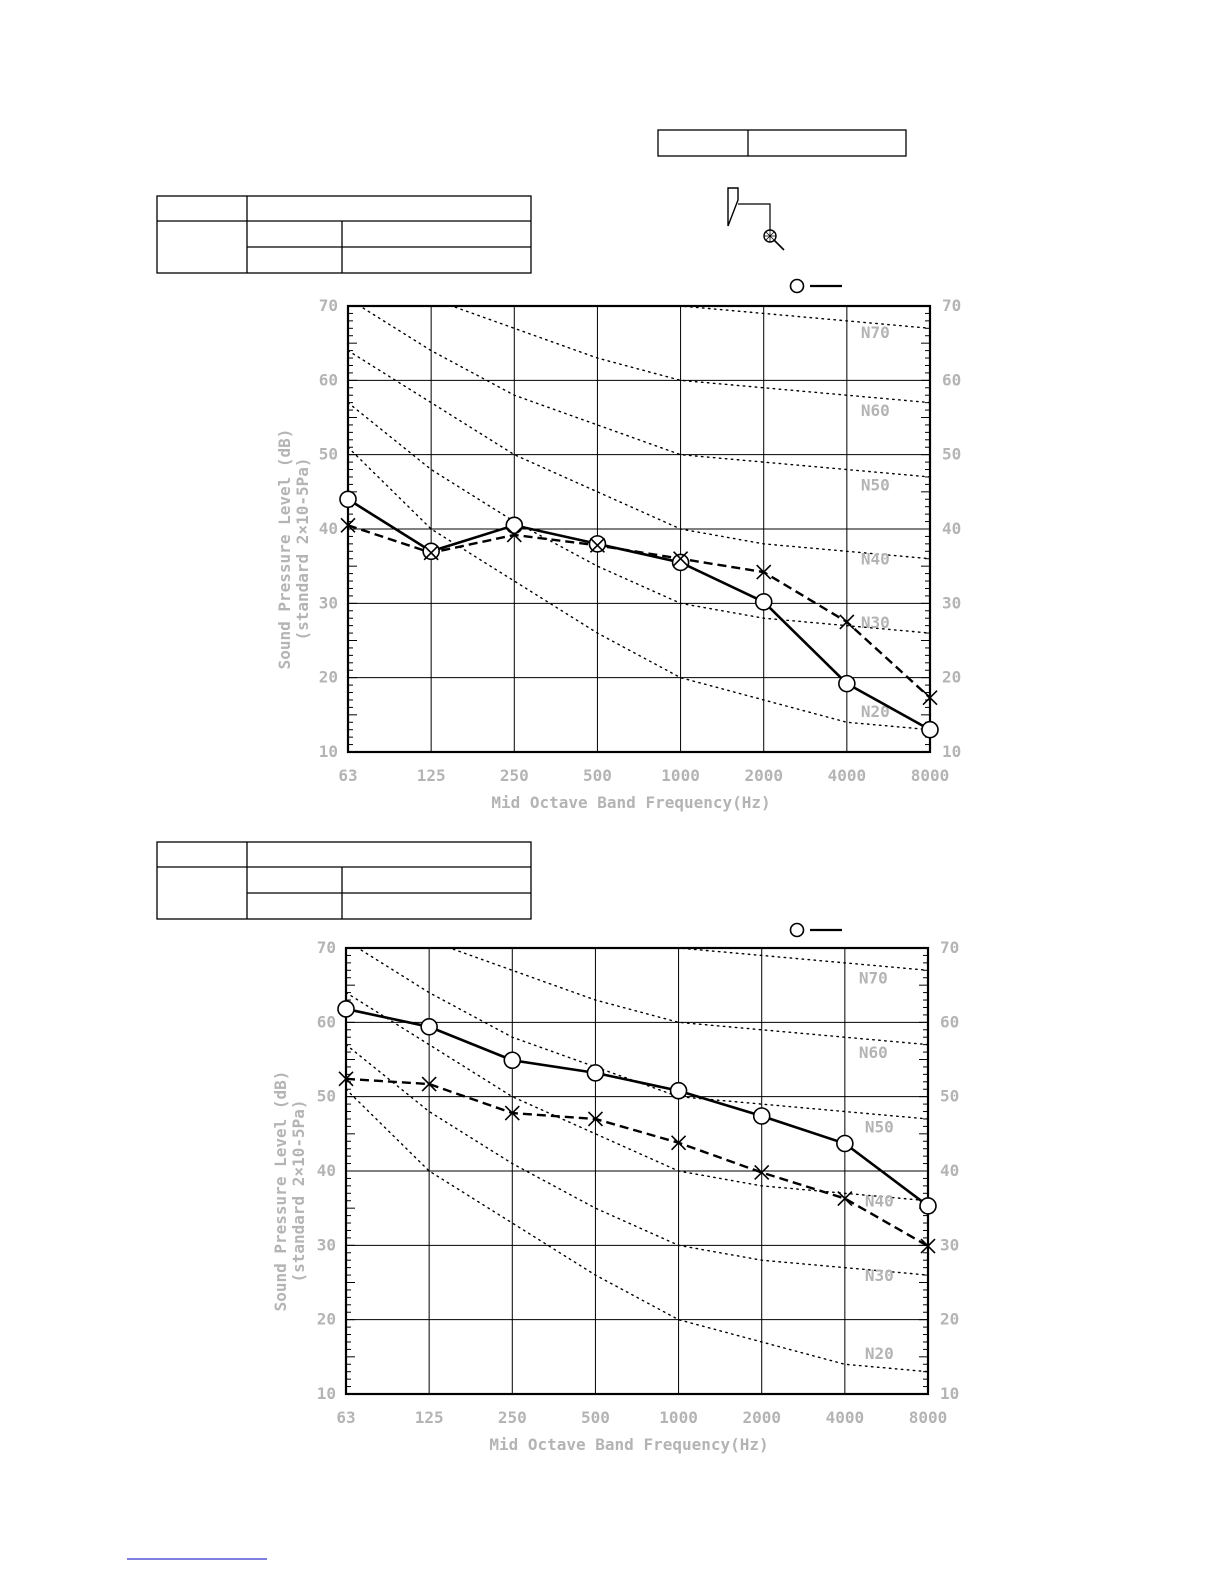  I want to click on nc-curve-n40, so click(637, 1096).